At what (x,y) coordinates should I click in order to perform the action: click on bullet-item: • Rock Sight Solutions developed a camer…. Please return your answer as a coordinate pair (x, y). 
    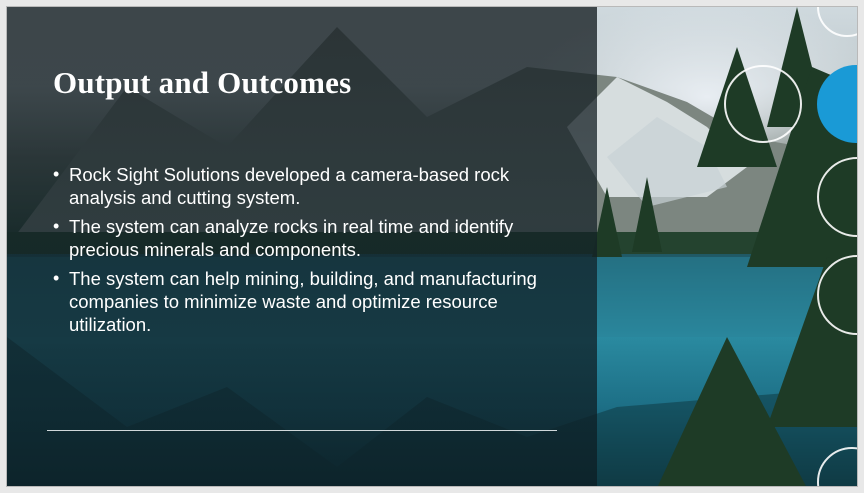
    Looking at the image, I should click on (308, 186).